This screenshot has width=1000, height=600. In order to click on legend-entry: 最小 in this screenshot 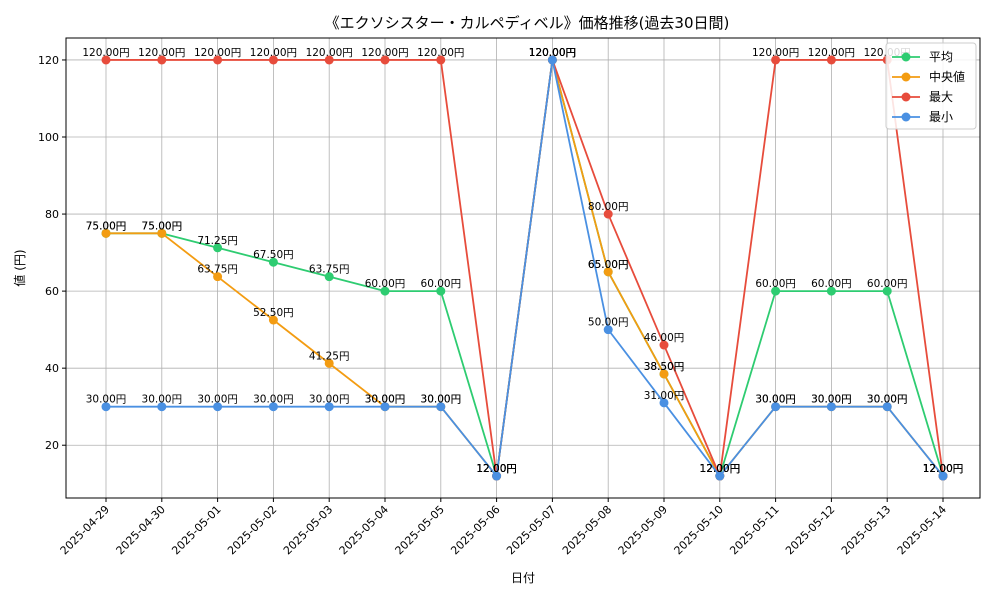, I will do `click(941, 117)`.